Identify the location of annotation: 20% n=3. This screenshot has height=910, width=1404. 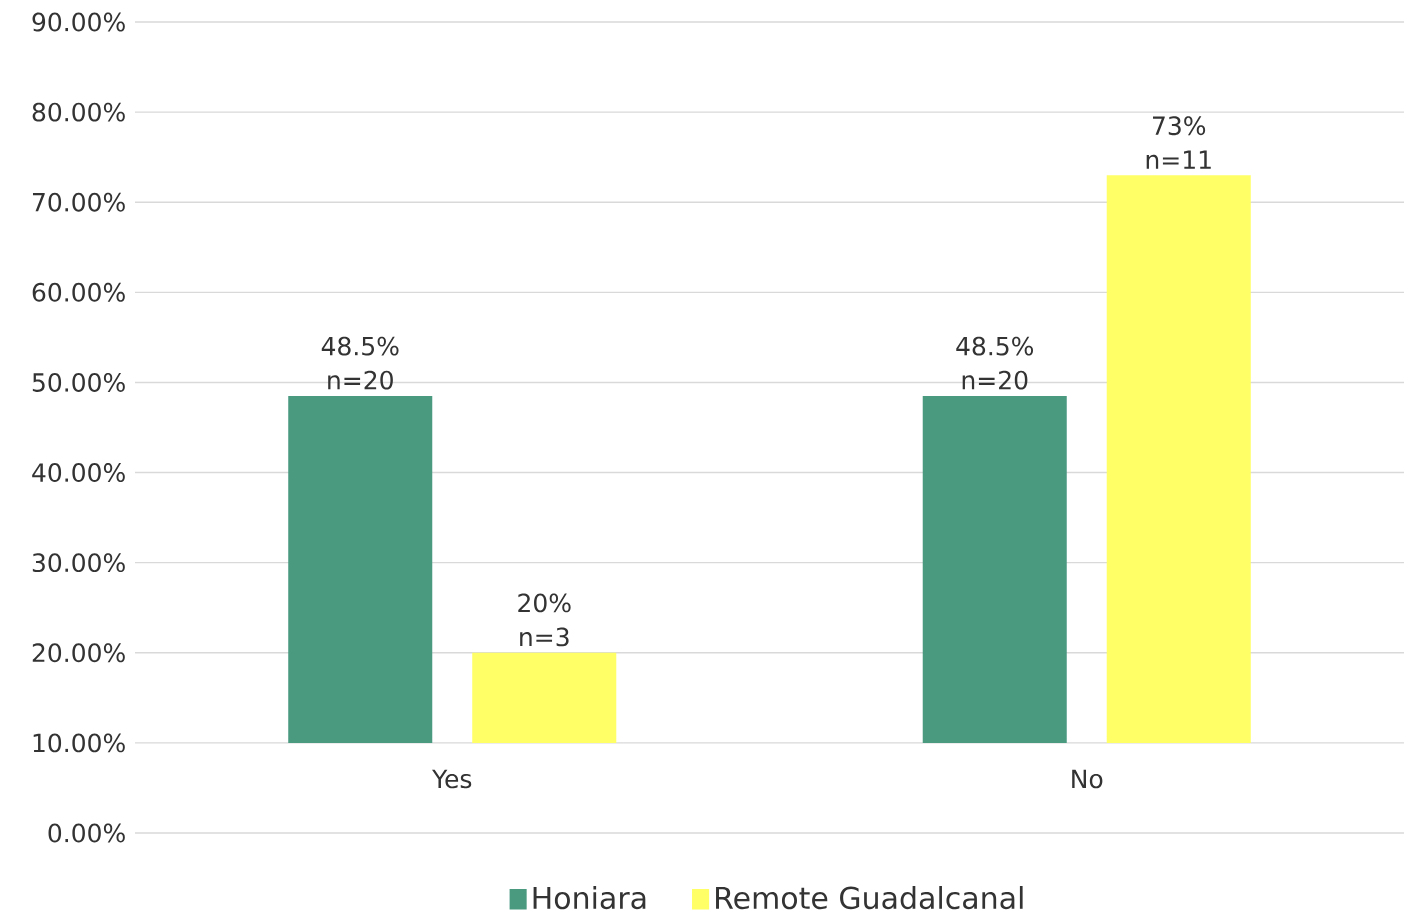
(544, 620).